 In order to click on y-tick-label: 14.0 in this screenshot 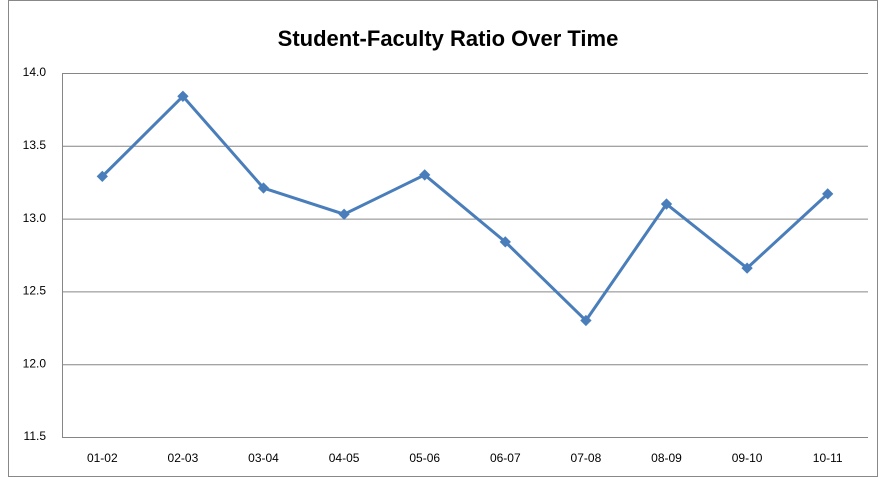, I will do `click(35, 72)`.